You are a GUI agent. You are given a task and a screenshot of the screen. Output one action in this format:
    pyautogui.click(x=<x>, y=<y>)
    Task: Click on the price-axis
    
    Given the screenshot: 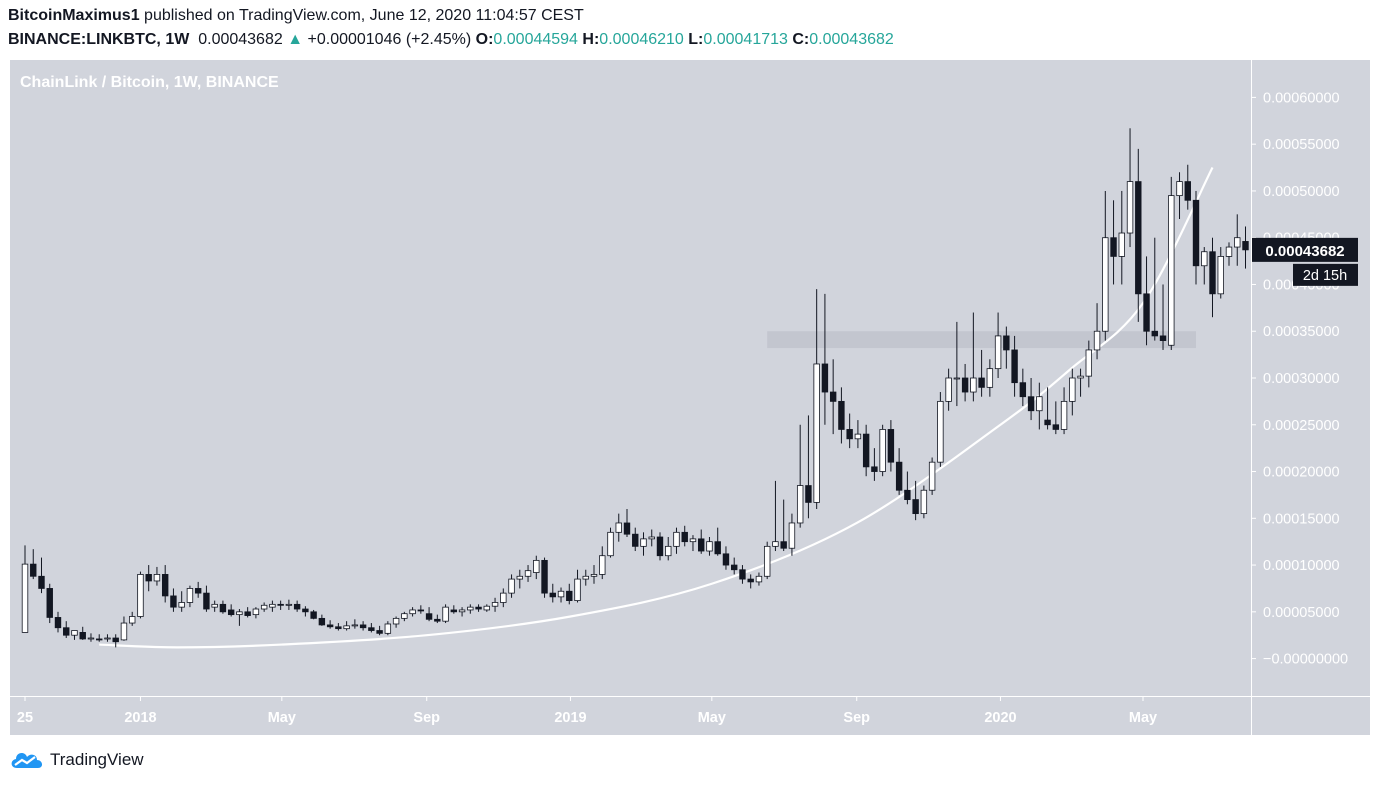 What is the action you would take?
    pyautogui.click(x=1311, y=378)
    